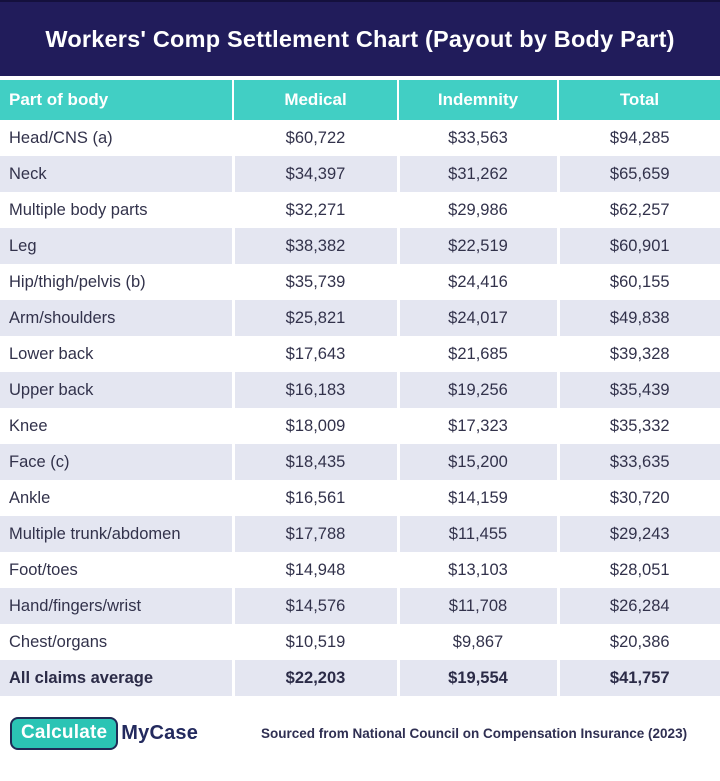 The width and height of the screenshot is (720, 781). What do you see at coordinates (116, 318) in the screenshot?
I see `body-part-cell: Arm/shoulders` at bounding box center [116, 318].